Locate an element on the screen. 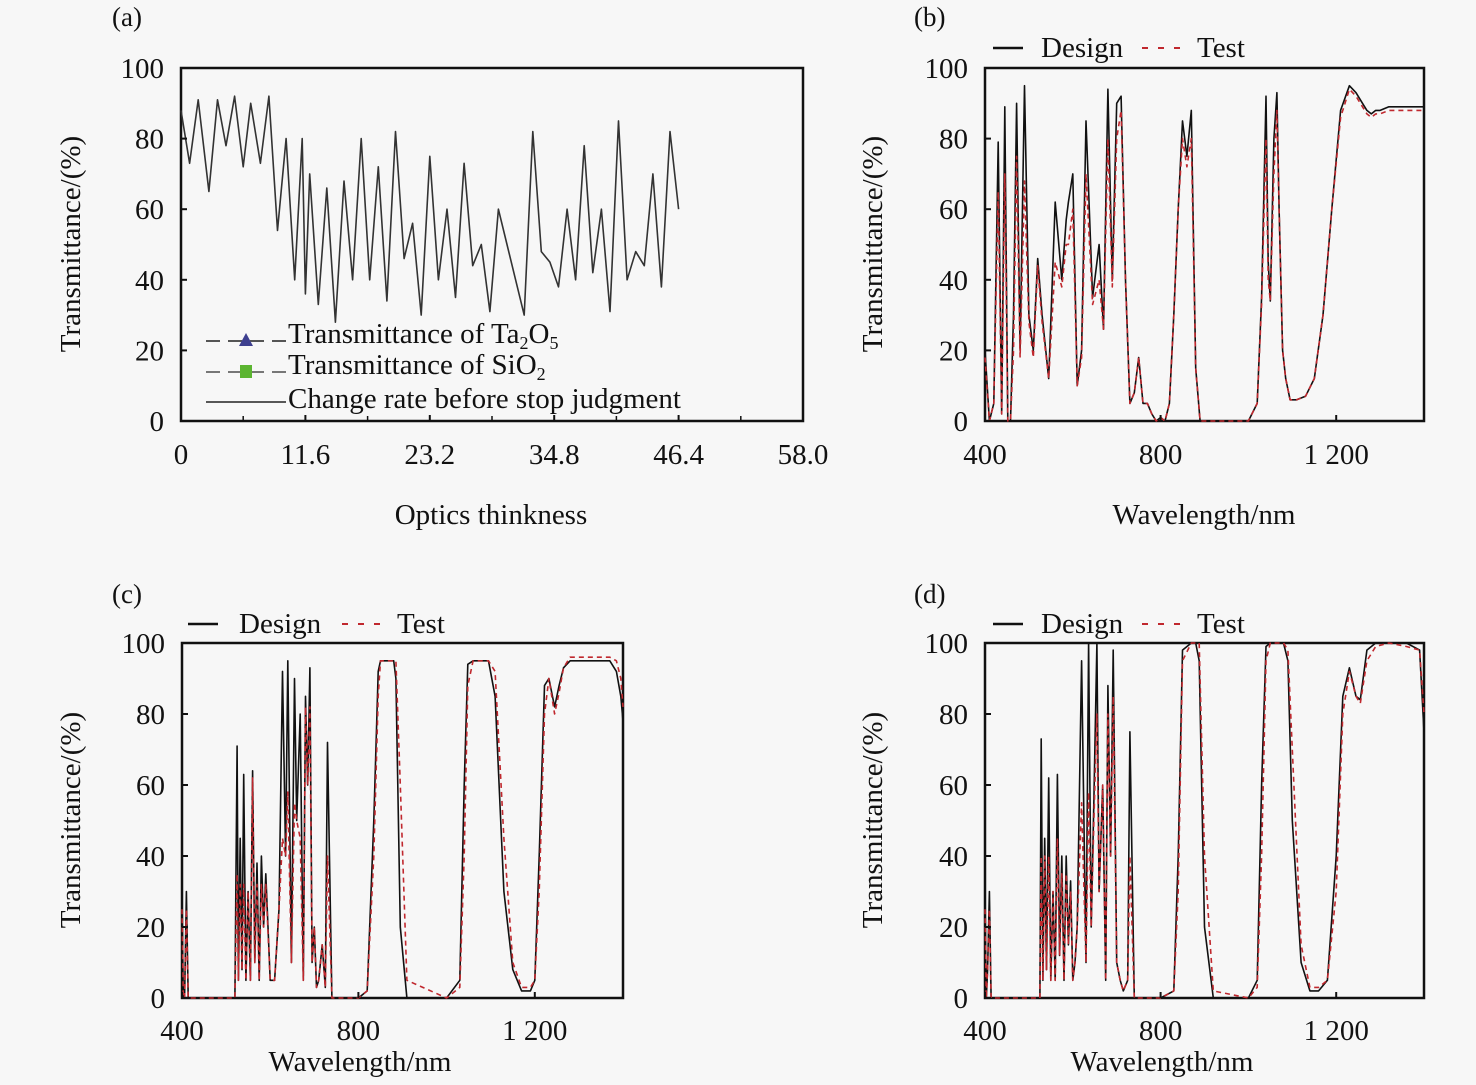  panel-label-c: (c) is located at coordinates (127, 594).